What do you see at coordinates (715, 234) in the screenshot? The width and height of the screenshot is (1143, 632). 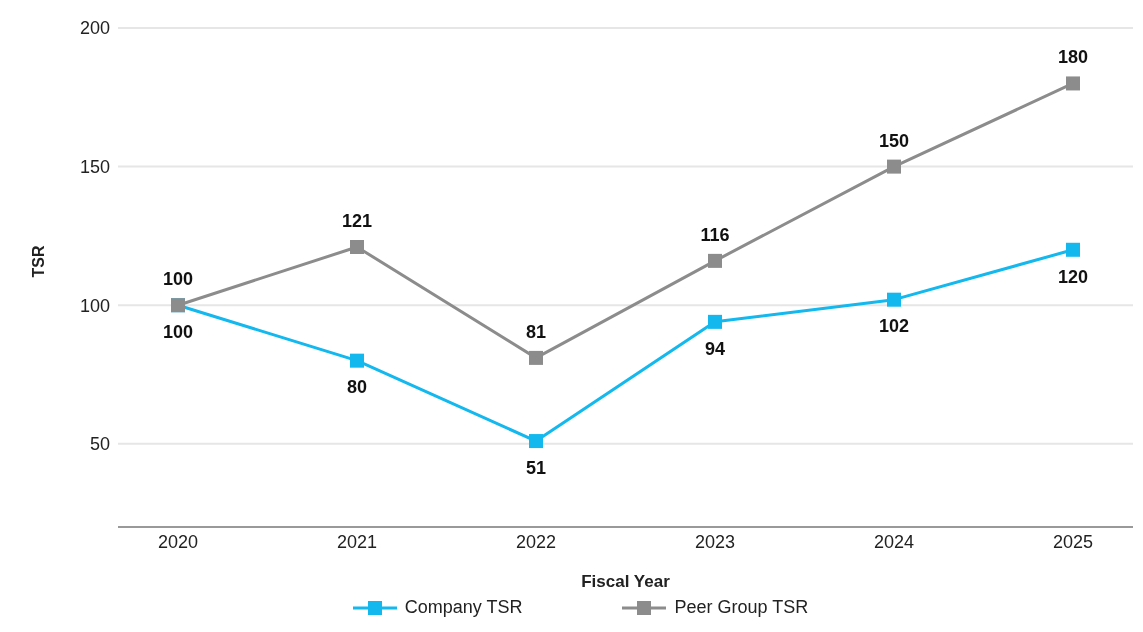 I see `data-label: 116` at bounding box center [715, 234].